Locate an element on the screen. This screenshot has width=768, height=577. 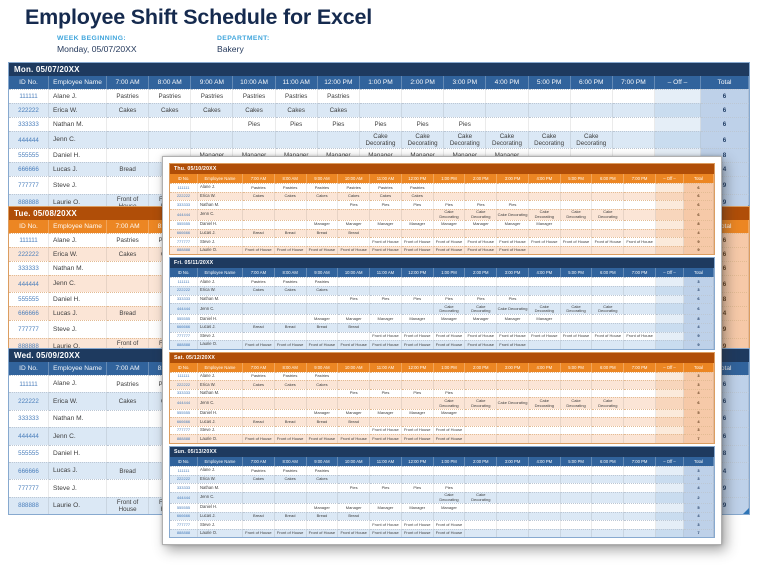
employee-name-cell: Erica W. is located at coordinates (78, 401).